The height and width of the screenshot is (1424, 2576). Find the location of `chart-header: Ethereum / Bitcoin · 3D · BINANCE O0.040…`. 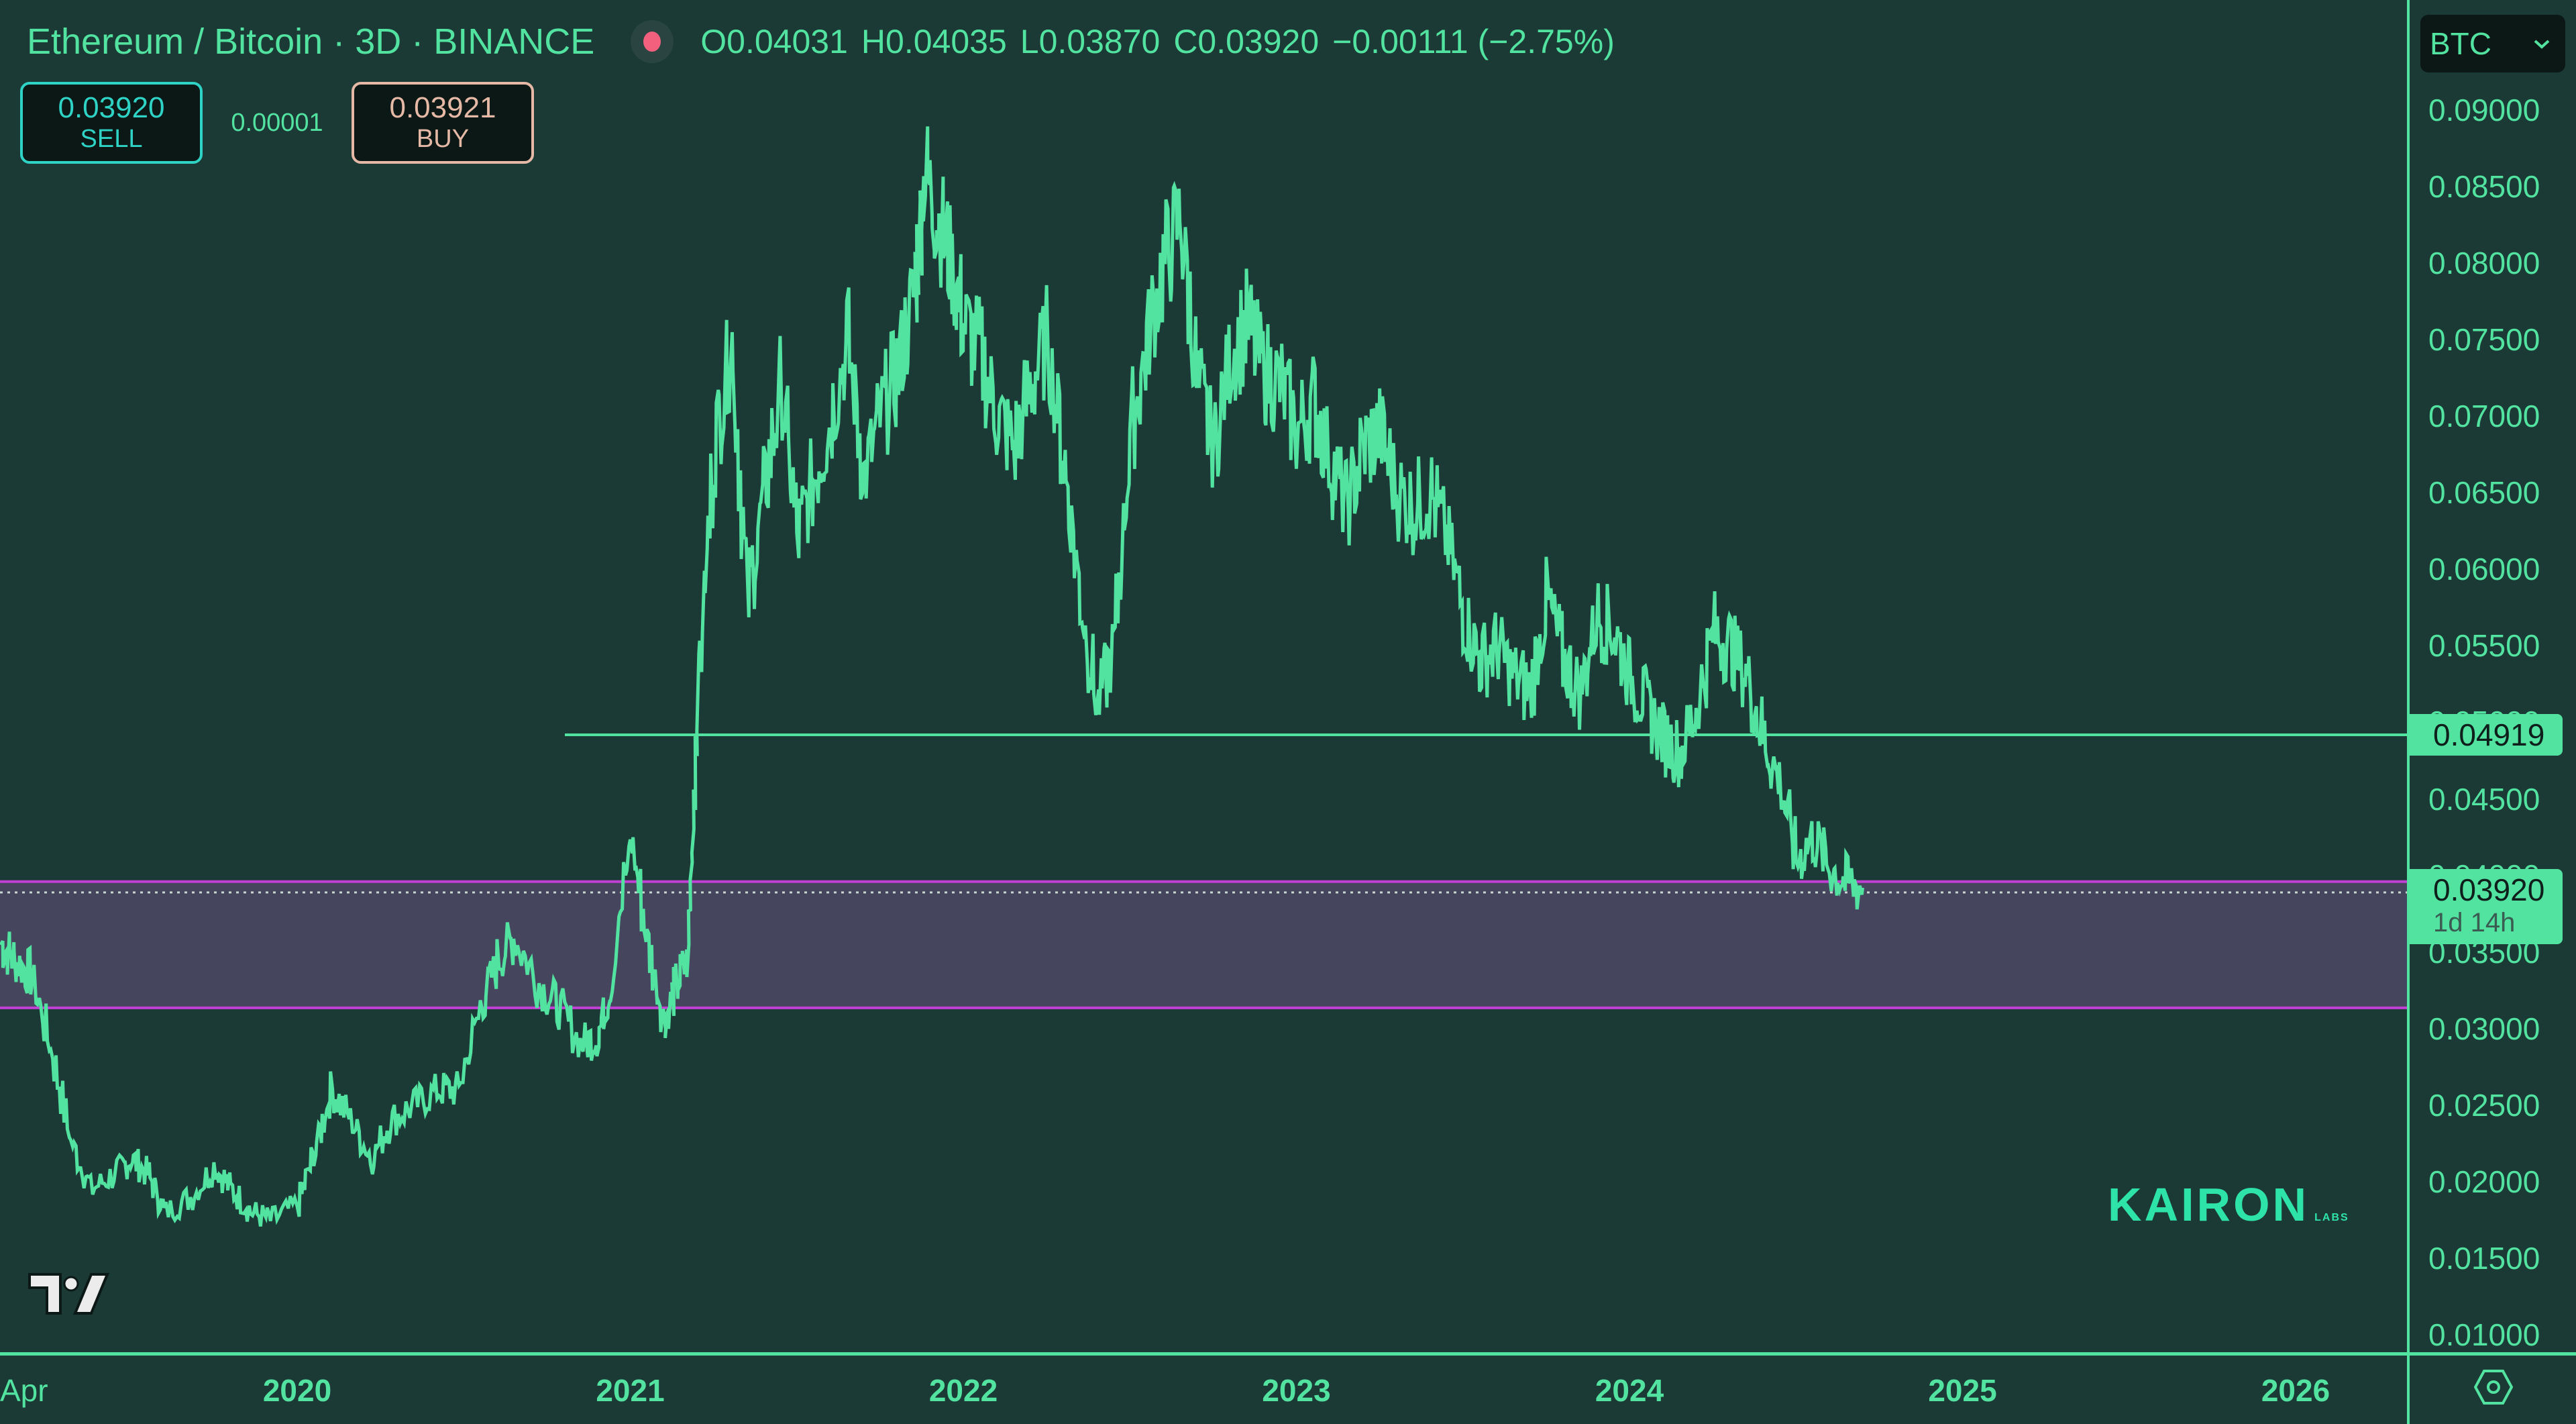

chart-header: Ethereum / Bitcoin · 3D · BINANCE O0.040… is located at coordinates (827, 41).